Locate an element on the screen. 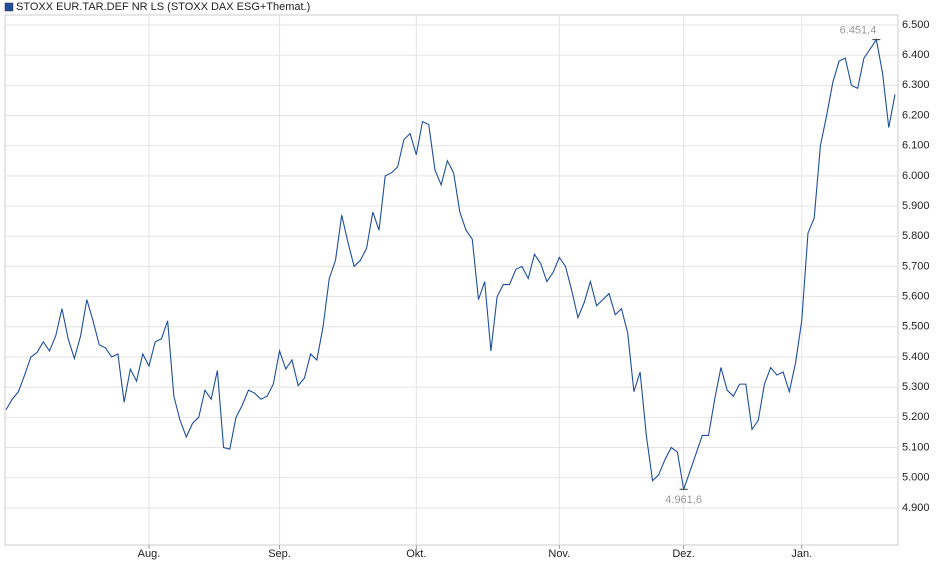 The image size is (940, 584). y-tick-label: 5.200 is located at coordinates (916, 417).